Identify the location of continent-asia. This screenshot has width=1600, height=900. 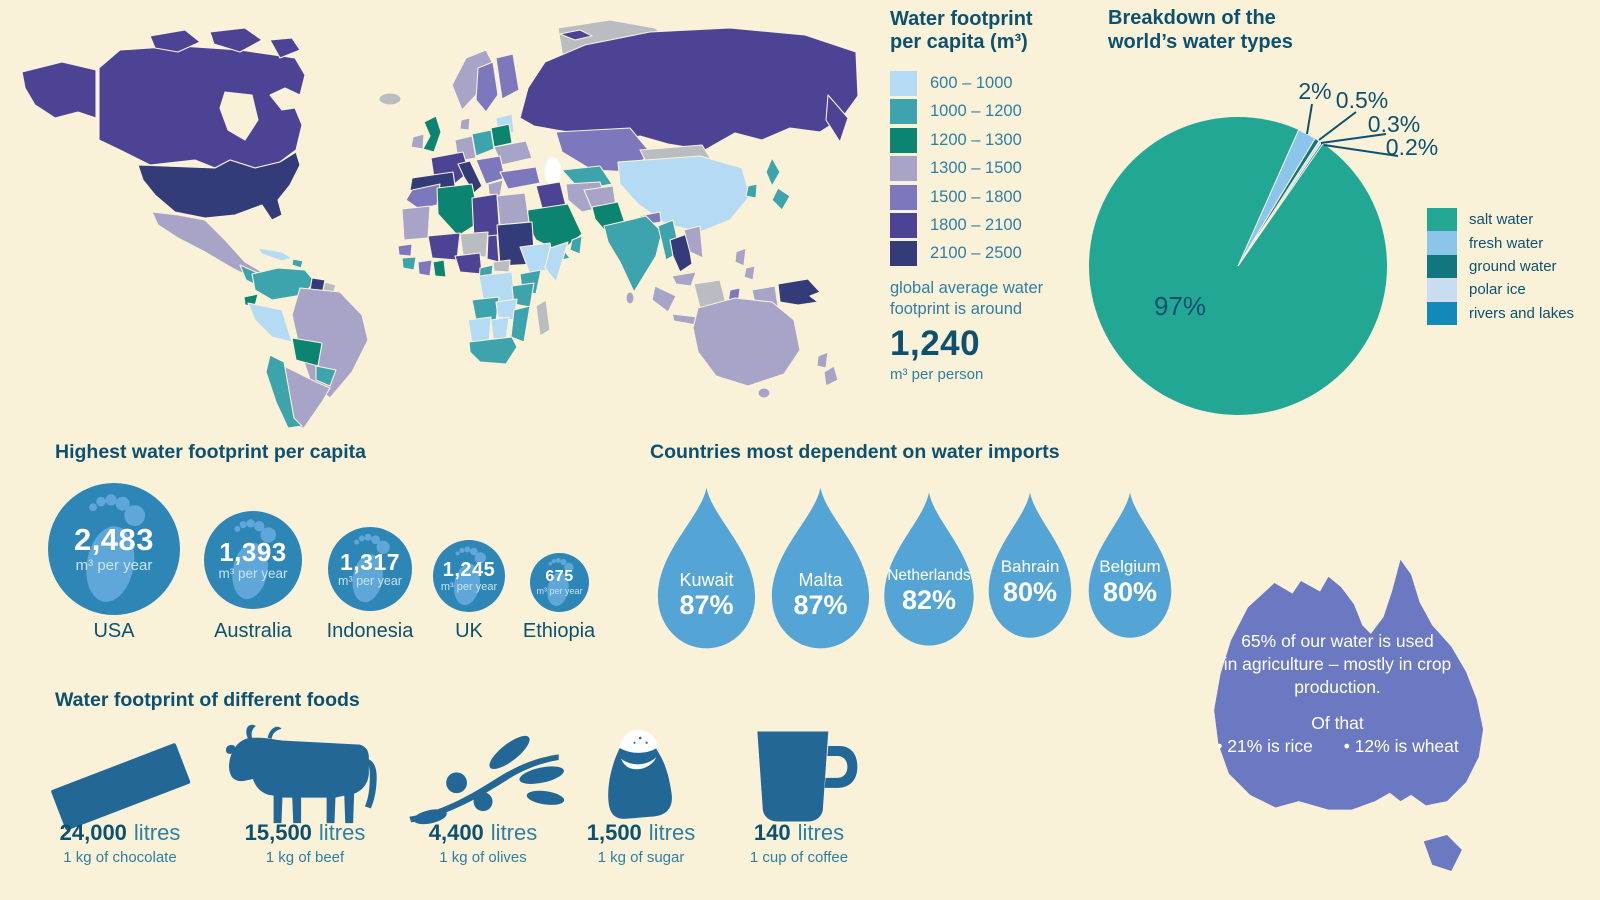
(679, 177).